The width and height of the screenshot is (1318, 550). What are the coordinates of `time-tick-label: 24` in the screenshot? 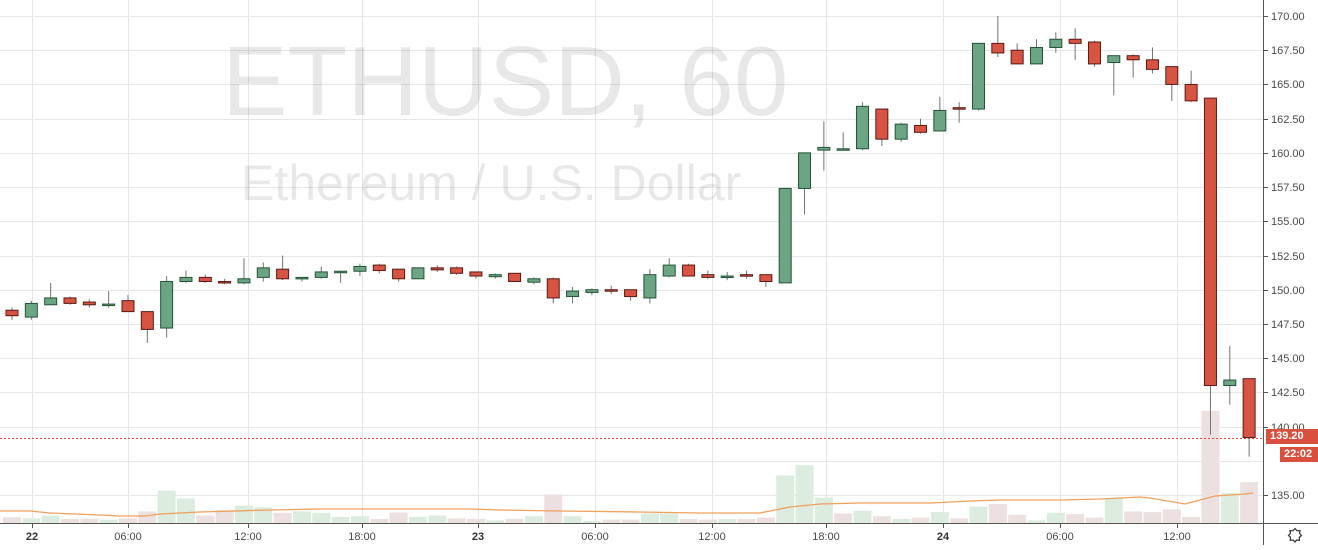 It's located at (943, 537).